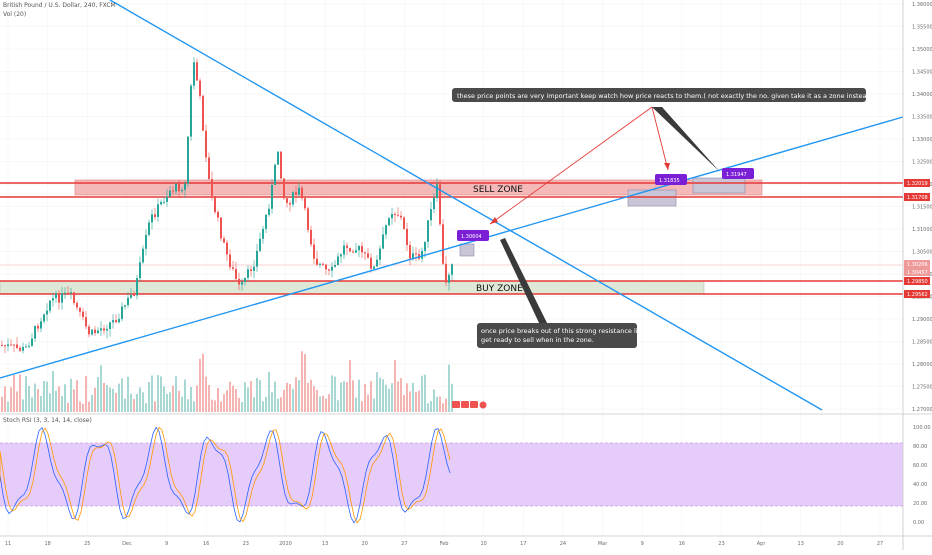 Image resolution: width=932 pixels, height=555 pixels. What do you see at coordinates (738, 173) in the screenshot?
I see `price-label-3: 1.31947` at bounding box center [738, 173].